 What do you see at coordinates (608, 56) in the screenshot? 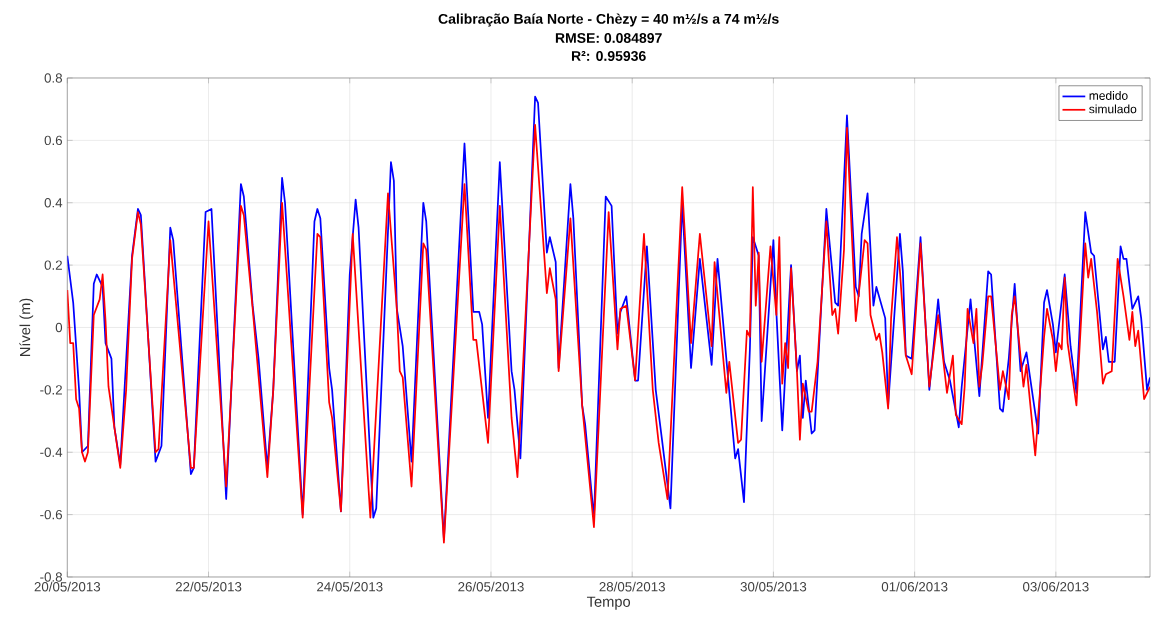
I see `text: R²: 0.95936` at bounding box center [608, 56].